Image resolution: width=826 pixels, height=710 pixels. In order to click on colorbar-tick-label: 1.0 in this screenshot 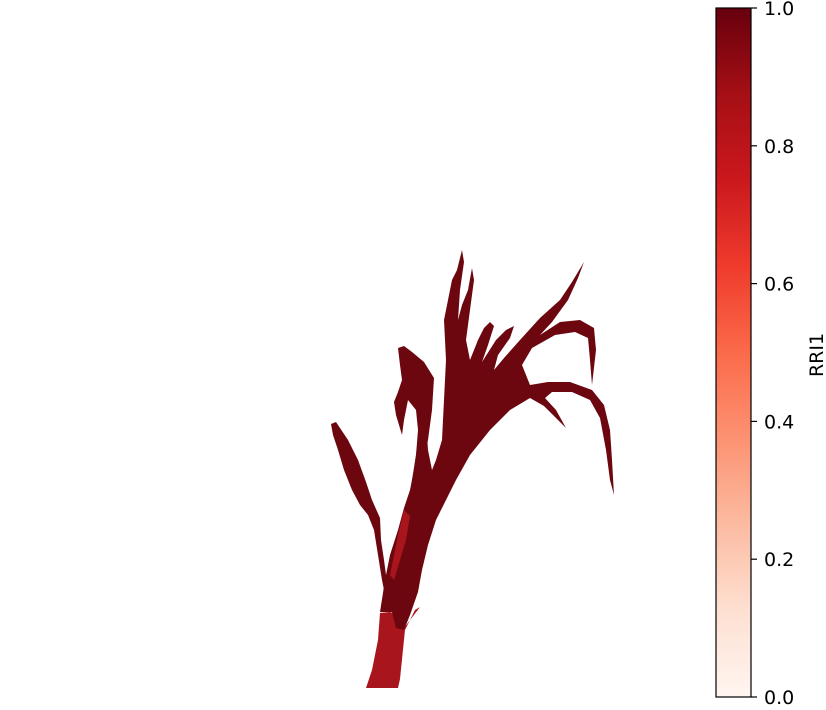, I will do `click(779, 10)`.